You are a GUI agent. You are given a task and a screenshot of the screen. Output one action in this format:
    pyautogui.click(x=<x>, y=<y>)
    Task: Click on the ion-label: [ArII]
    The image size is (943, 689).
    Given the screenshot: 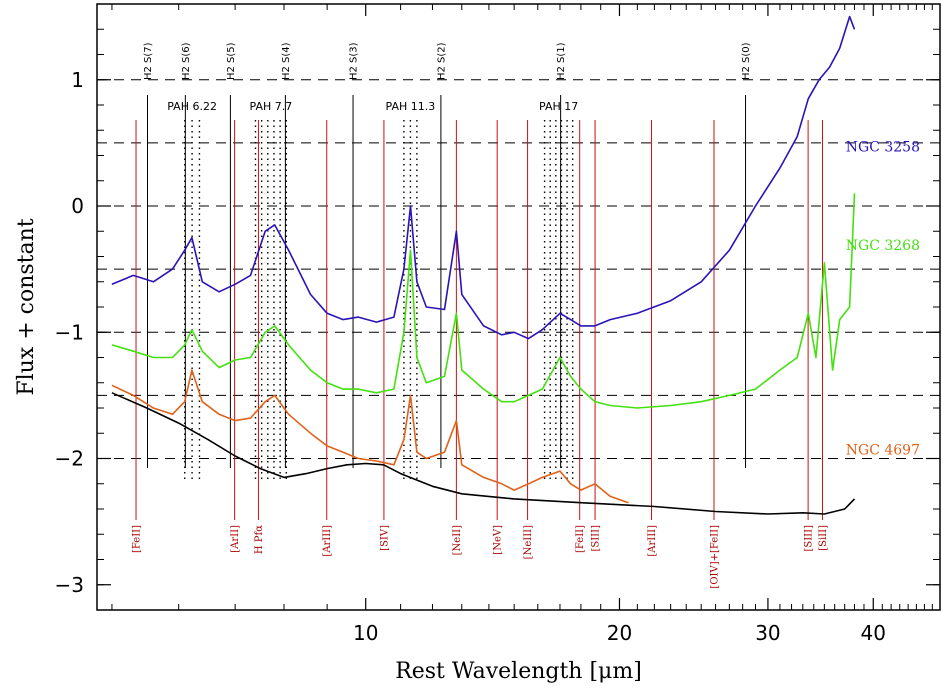 What is the action you would take?
    pyautogui.click(x=235, y=539)
    